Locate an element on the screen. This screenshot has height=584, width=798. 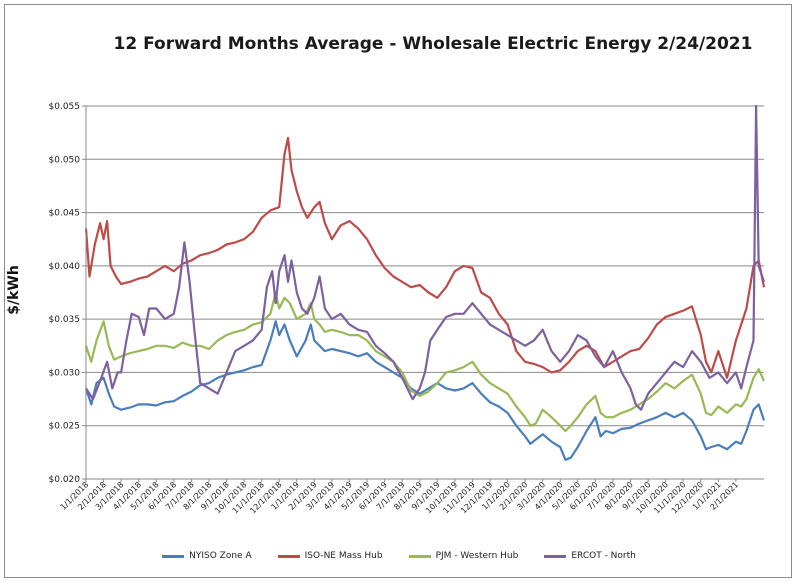
legend-item-iso-ne-mass-hub: ISO-NE Mass Hub is located at coordinates (330, 556).